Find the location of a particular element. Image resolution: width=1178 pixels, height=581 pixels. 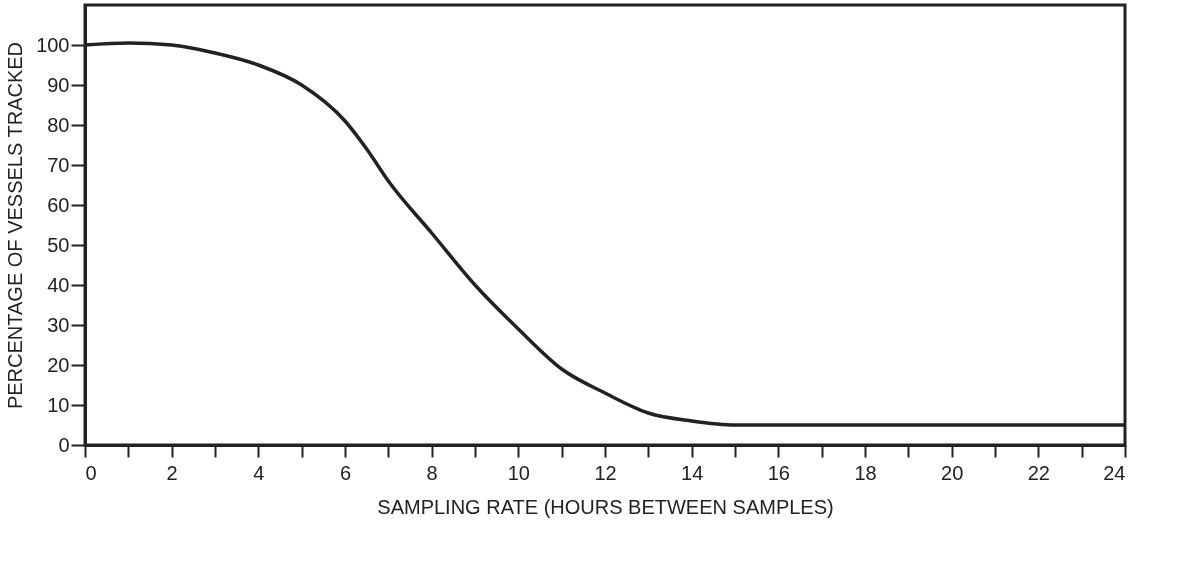

x-tick-label: 4 is located at coordinates (259, 472).